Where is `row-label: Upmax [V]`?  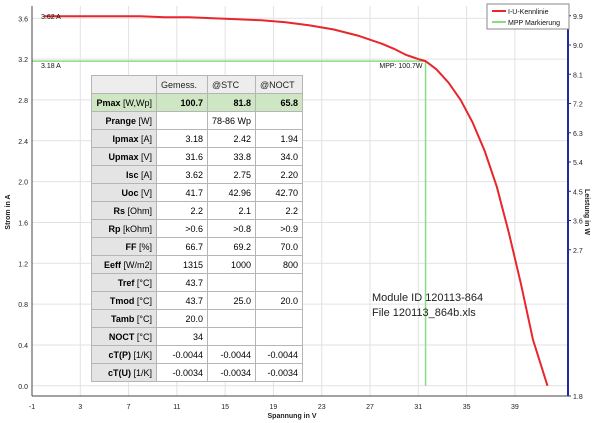
row-label: Upmax [V] is located at coordinates (124, 156).